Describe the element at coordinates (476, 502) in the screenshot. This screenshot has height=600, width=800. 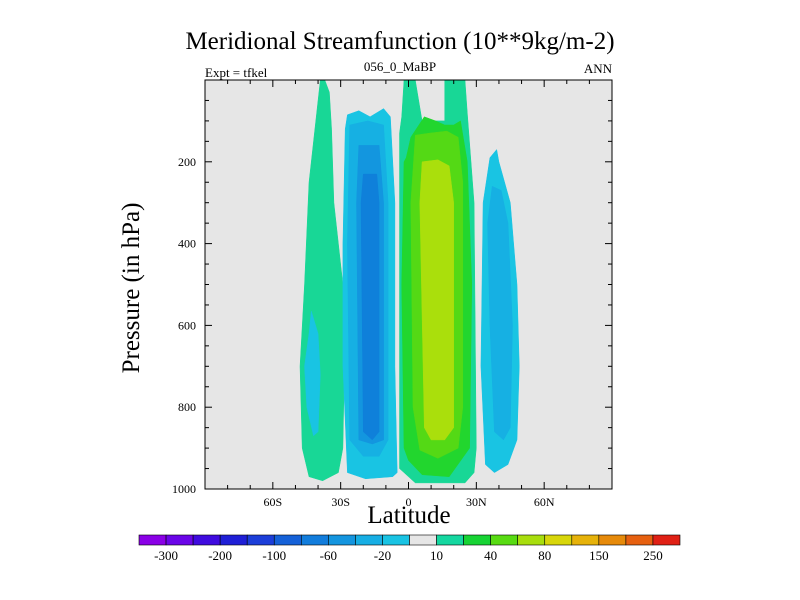
I see `x-tick-label: 30N` at that location.